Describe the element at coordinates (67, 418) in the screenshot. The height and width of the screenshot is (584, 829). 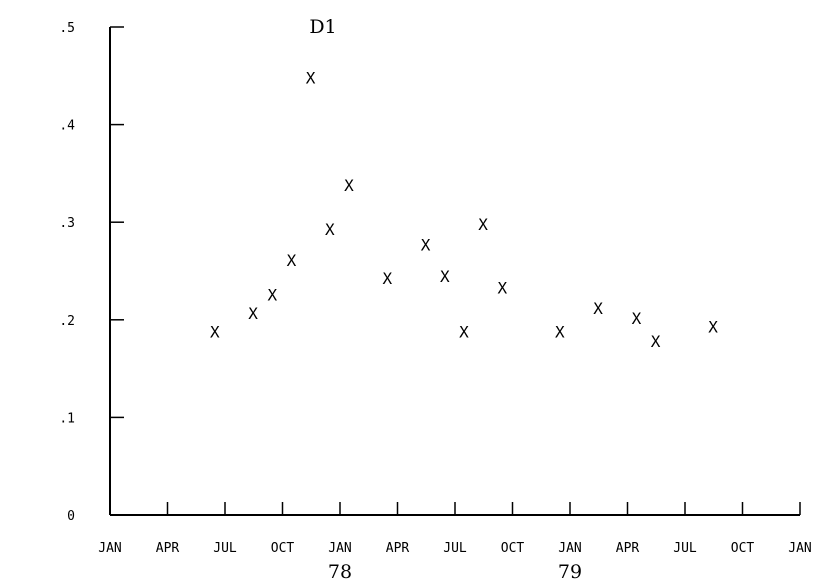
I see `y-tick-label: .1` at that location.